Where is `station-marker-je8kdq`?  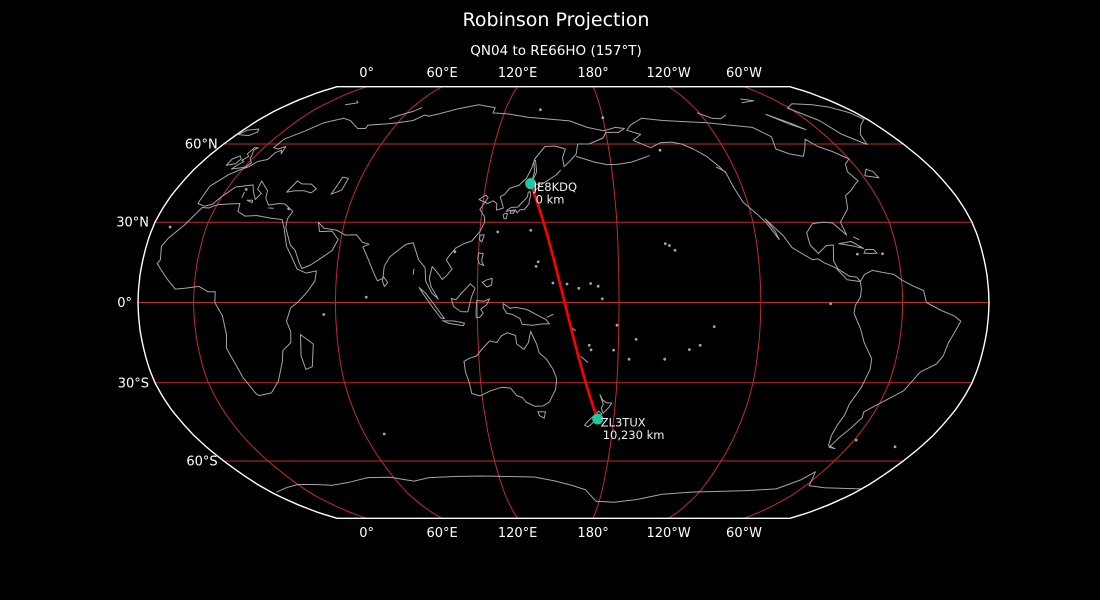 station-marker-je8kdq is located at coordinates (531, 184).